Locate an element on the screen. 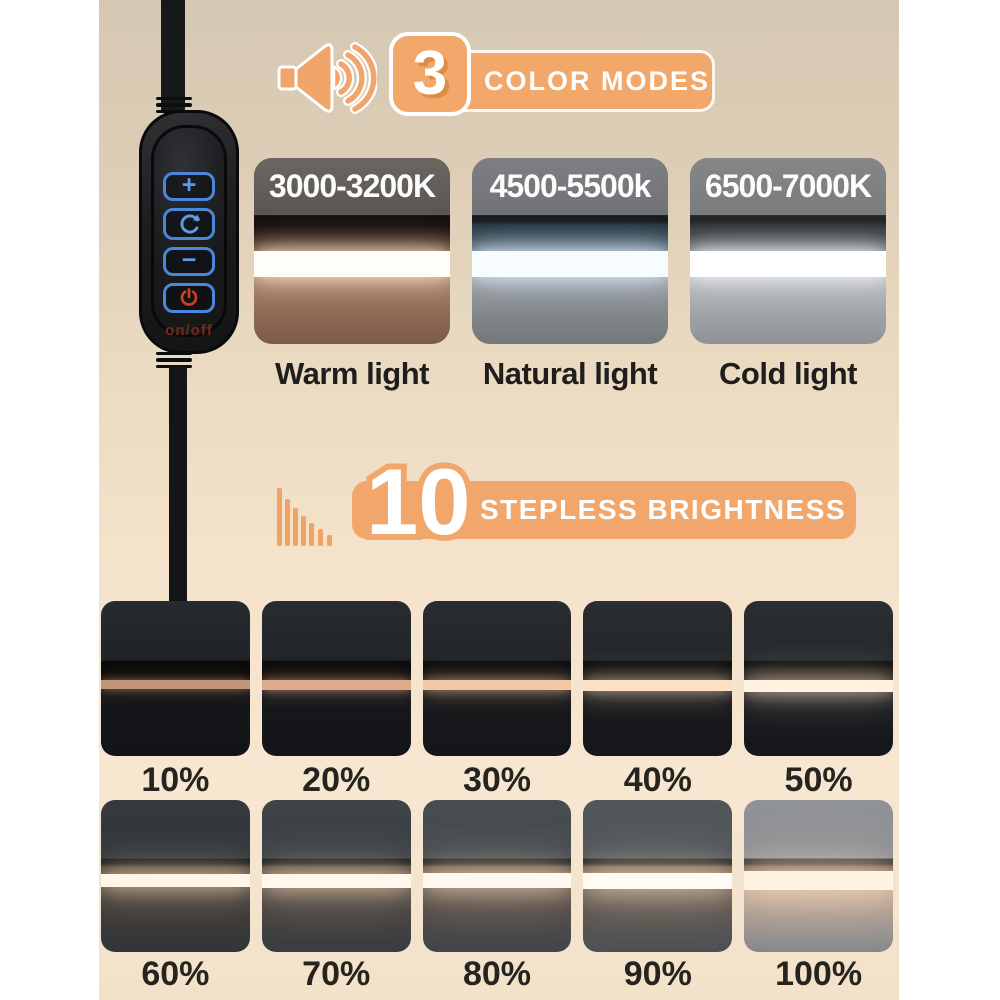 The width and height of the screenshot is (1000, 1000). remote-cable-bottom is located at coordinates (178, 487).